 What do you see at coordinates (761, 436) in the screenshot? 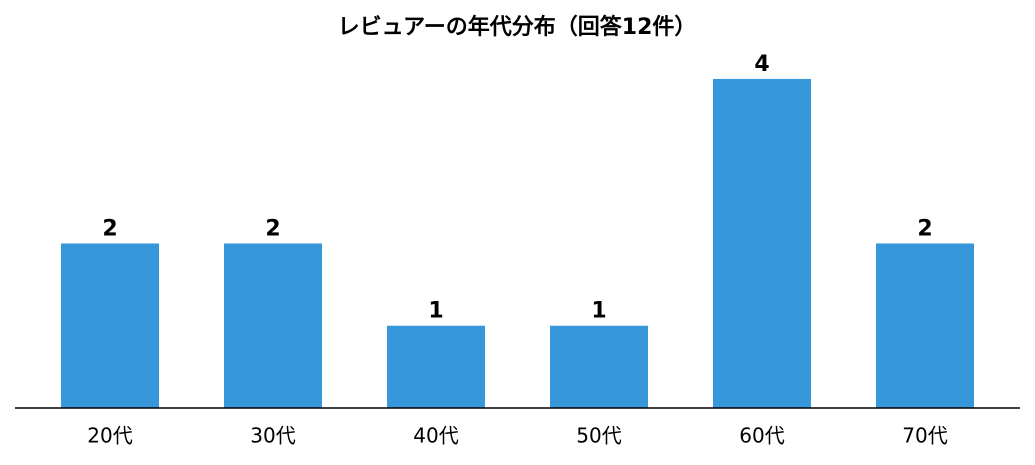
I see `x-tick-label: 60代` at bounding box center [761, 436].